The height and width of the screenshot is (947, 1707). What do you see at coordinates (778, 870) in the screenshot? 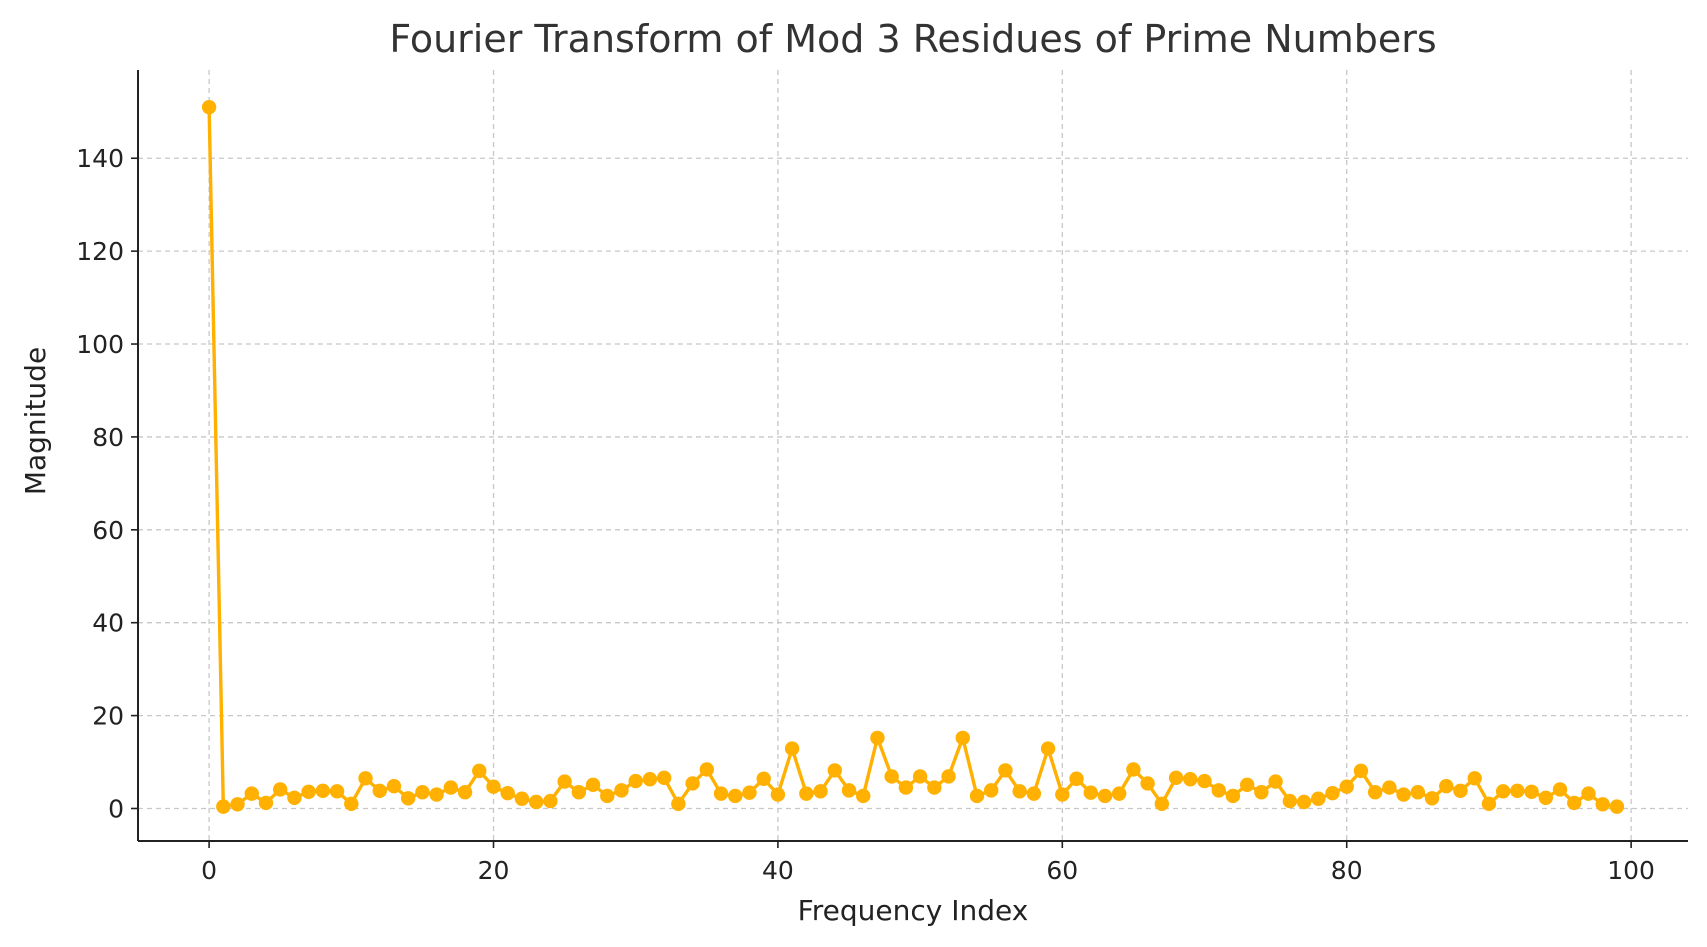
I see `x-tick-label-2: 40` at bounding box center [778, 870].